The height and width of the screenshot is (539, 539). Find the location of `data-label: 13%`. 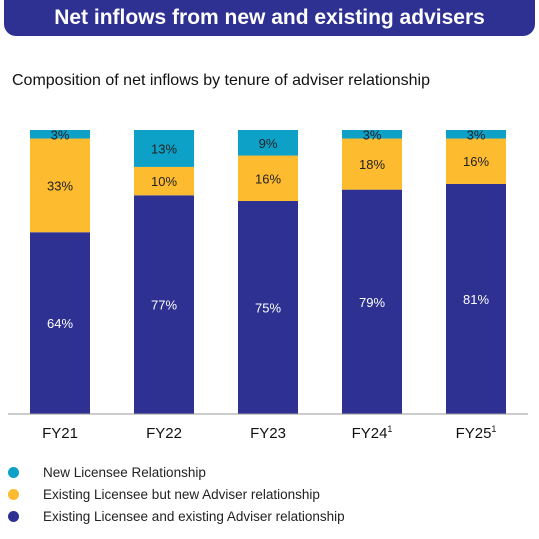

data-label: 13% is located at coordinates (164, 148).